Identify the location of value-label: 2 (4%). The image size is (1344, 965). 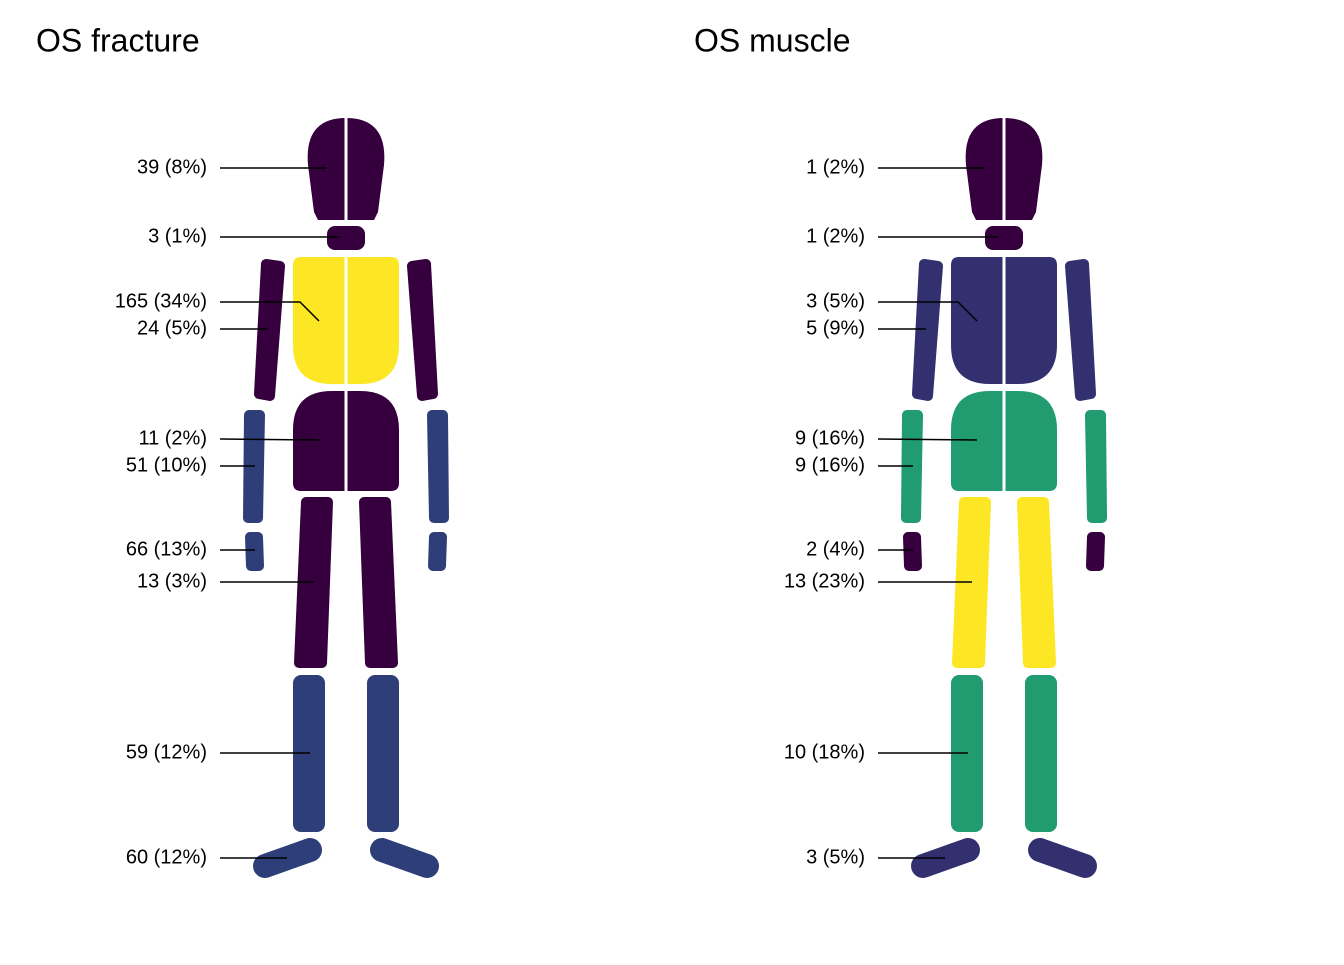
(835, 549).